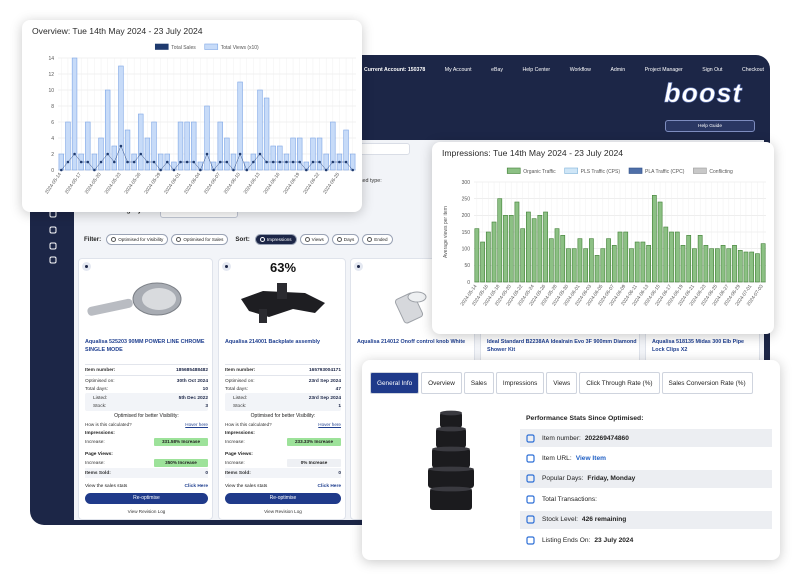 The image size is (800, 580). I want to click on sort-option: Views, so click(314, 239).